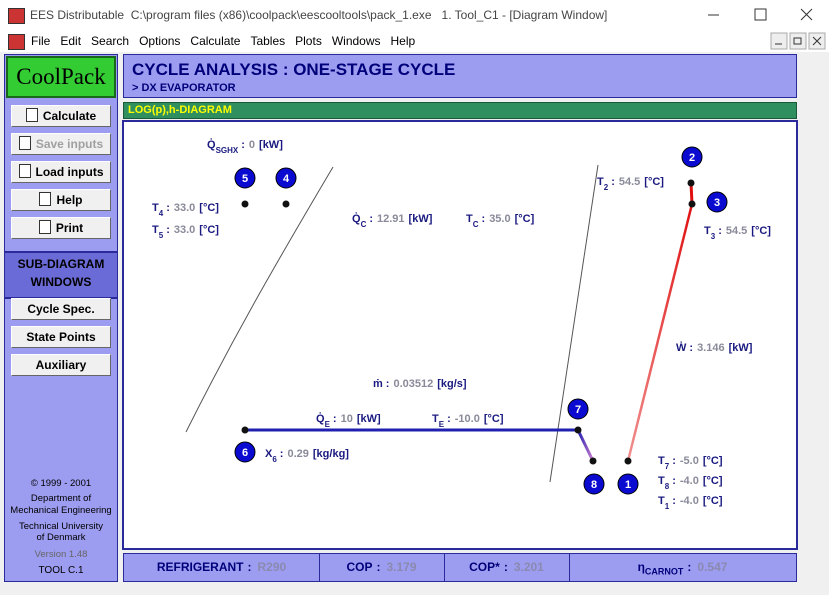 Image resolution: width=829 pixels, height=595 pixels. I want to click on result-cell: COP*:3.201, so click(507, 567).